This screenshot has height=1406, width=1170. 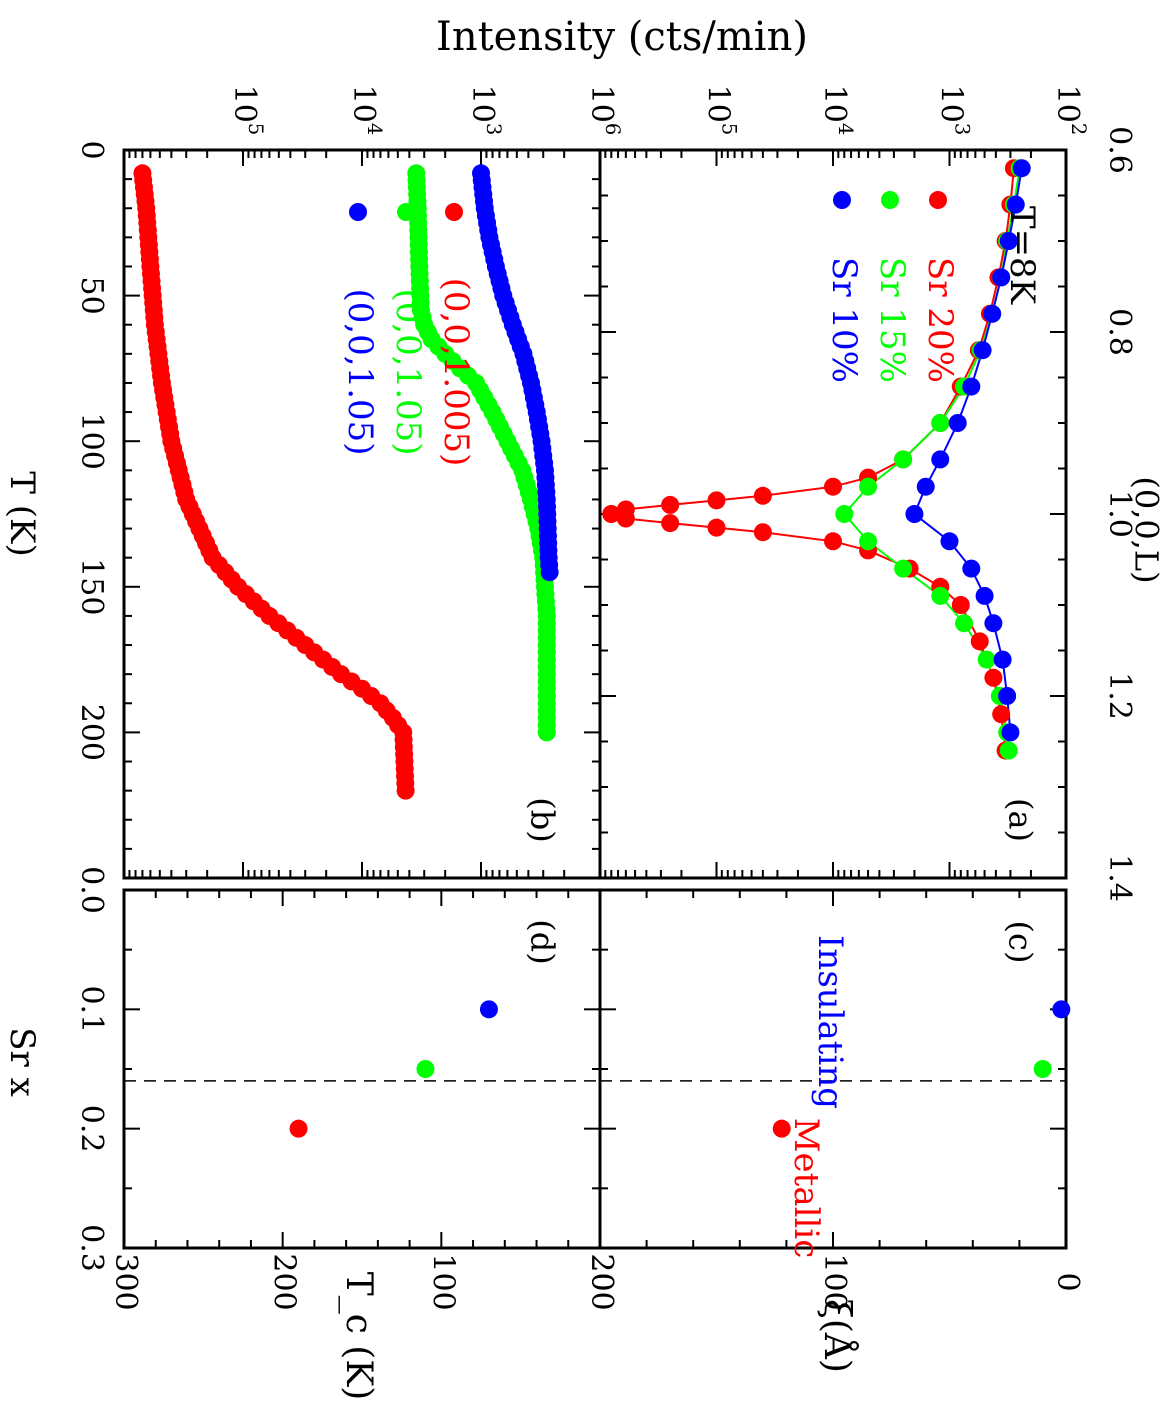 What do you see at coordinates (543, 819) in the screenshot?
I see `panel-label: (b)` at bounding box center [543, 819].